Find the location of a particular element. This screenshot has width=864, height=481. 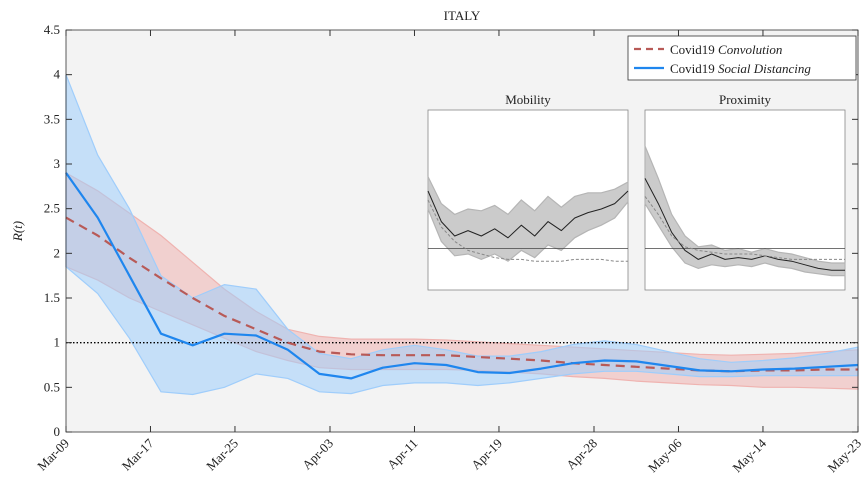

legend-box is located at coordinates (742, 58).